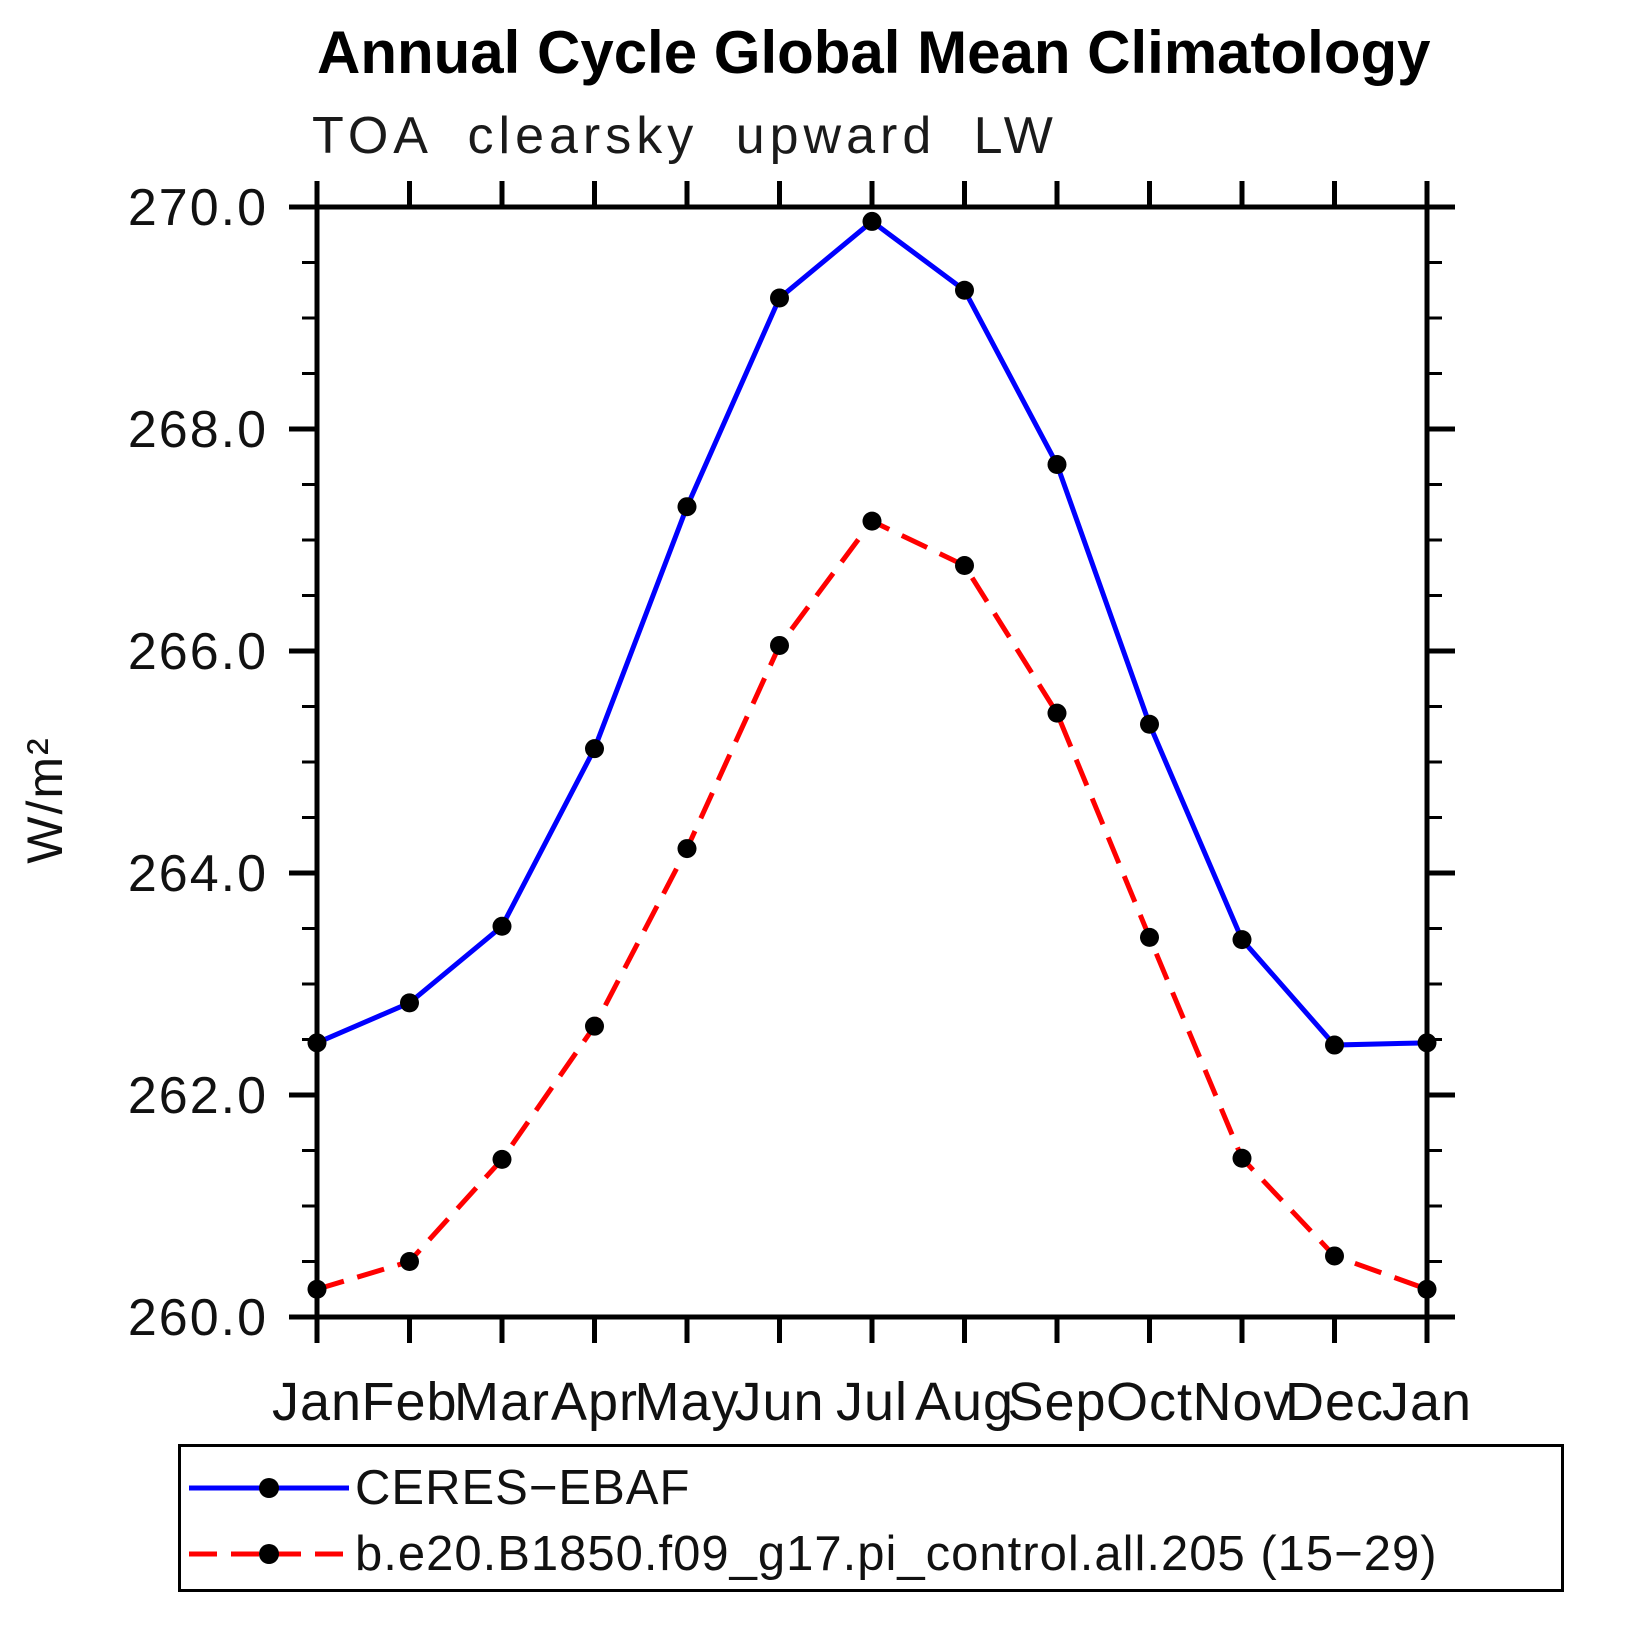  I want to click on chart-title: Annual Cycle Global Mean Climatology, so click(874, 52).